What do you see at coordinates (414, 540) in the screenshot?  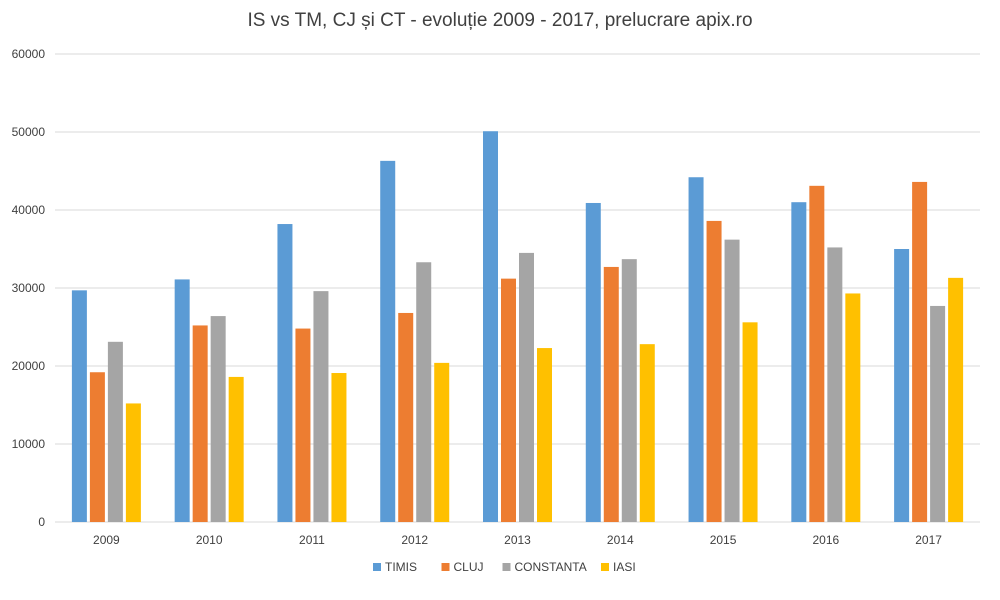 I see `x-tick-label: 2012` at bounding box center [414, 540].